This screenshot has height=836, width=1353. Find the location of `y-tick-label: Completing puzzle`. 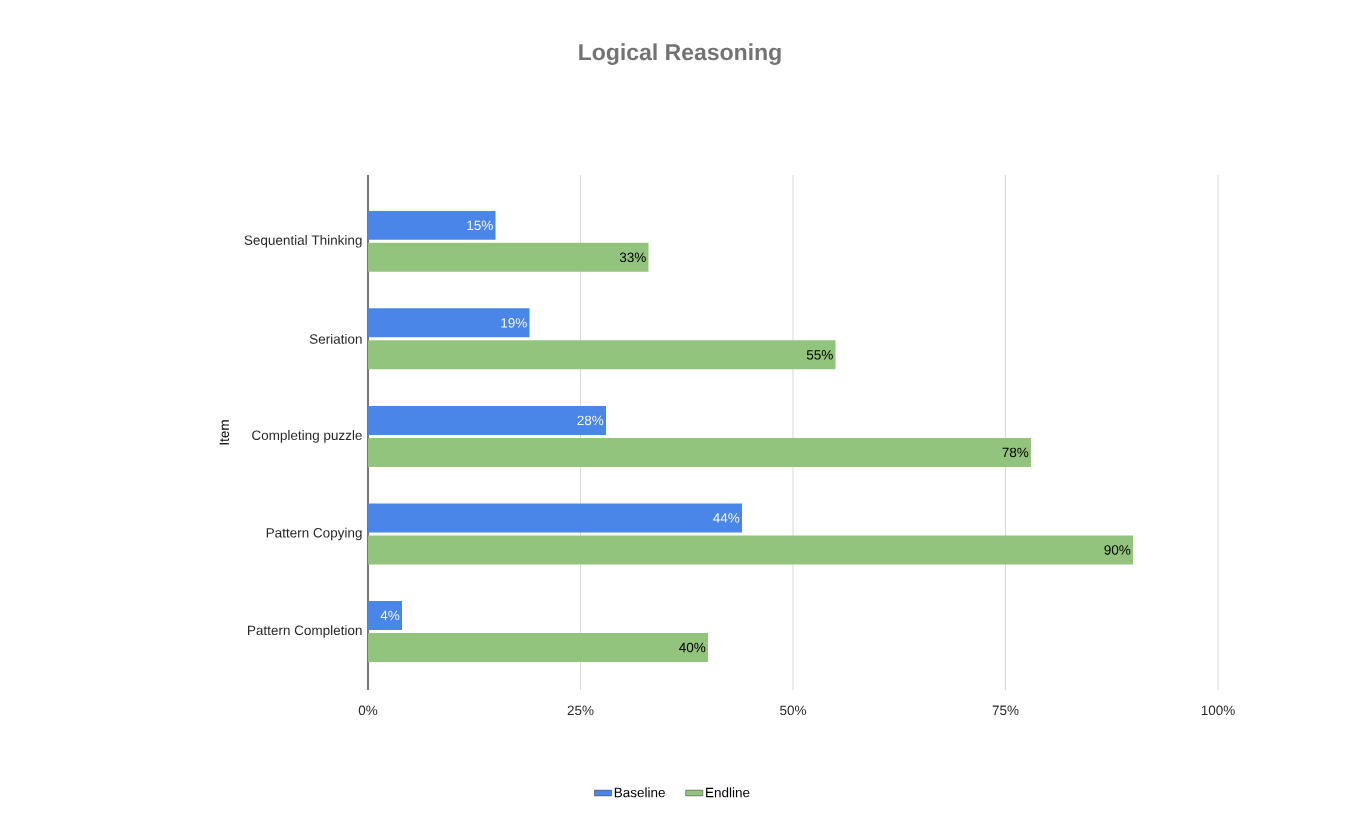

y-tick-label: Completing puzzle is located at coordinates (307, 436).